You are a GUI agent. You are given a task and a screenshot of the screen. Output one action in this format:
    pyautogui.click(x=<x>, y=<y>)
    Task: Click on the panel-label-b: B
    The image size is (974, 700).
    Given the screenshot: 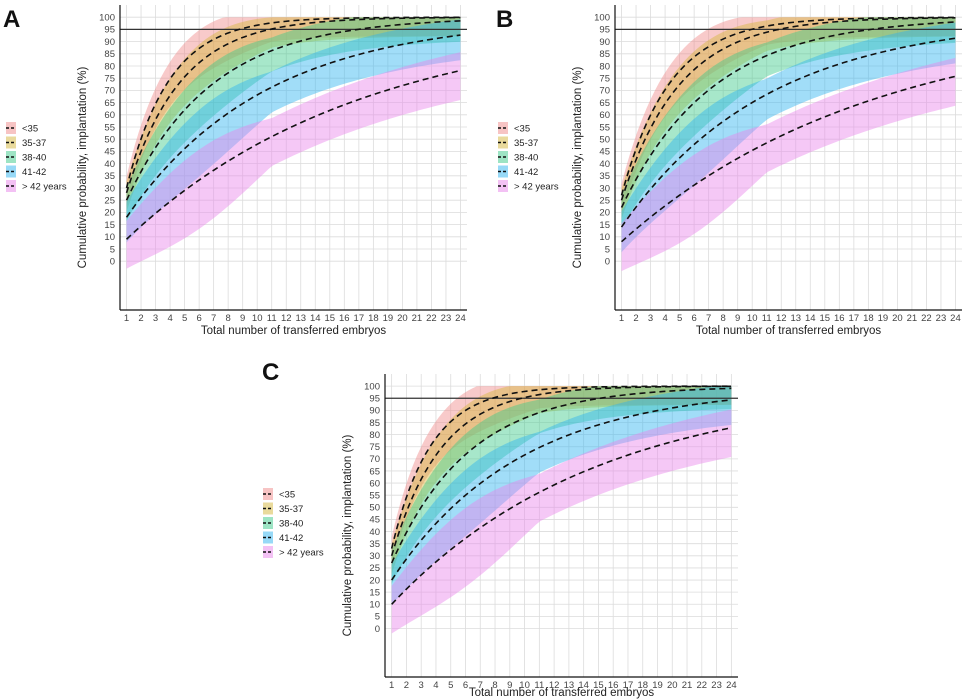 What is the action you would take?
    pyautogui.click(x=504, y=19)
    